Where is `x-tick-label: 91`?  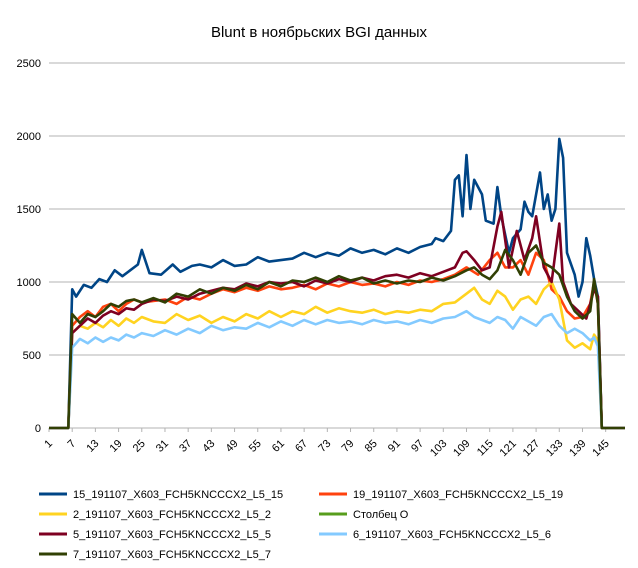 x-tick-label: 91 is located at coordinates (394, 446).